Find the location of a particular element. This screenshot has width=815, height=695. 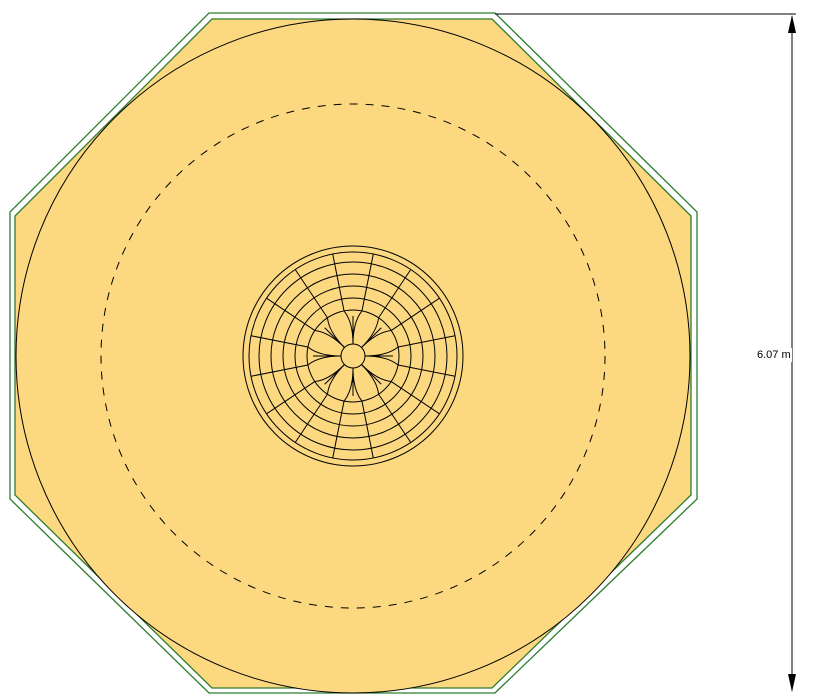

rosette-outer-ring is located at coordinates (353, 356).